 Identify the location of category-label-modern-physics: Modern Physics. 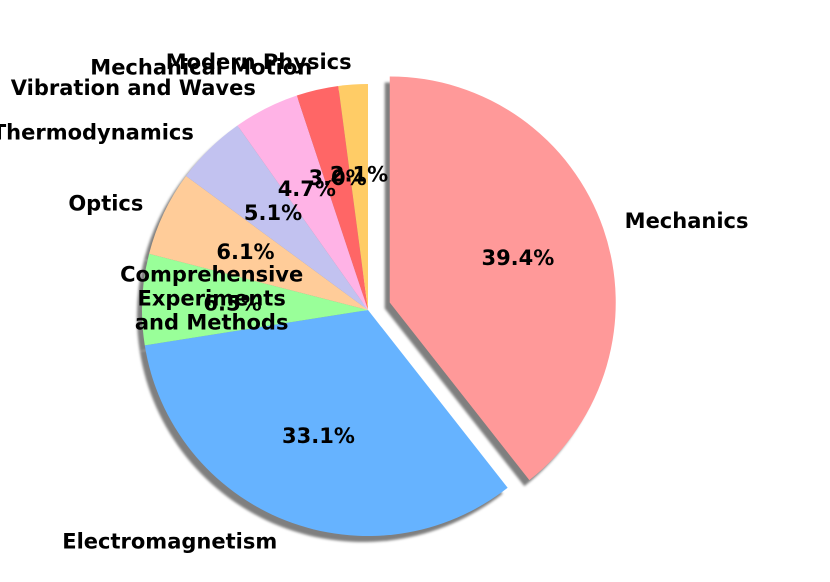
(259, 62).